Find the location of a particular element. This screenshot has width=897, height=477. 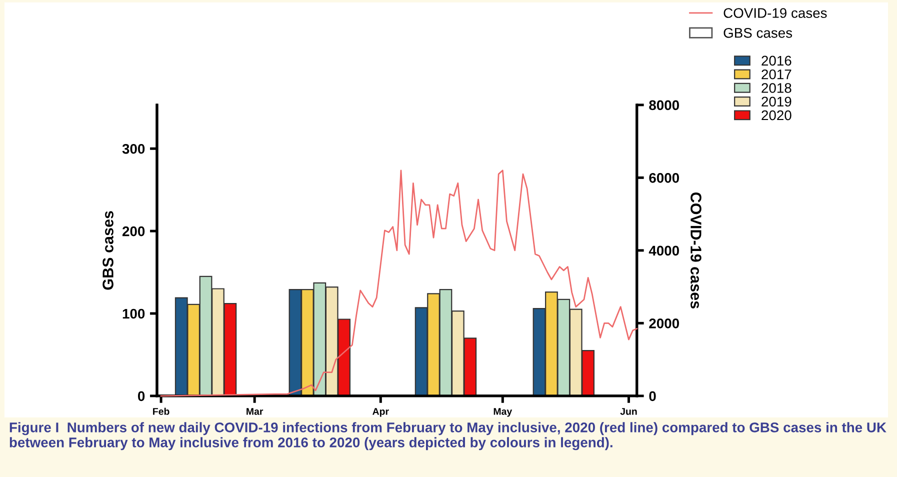

y-tick-label: 0 is located at coordinates (141, 396).